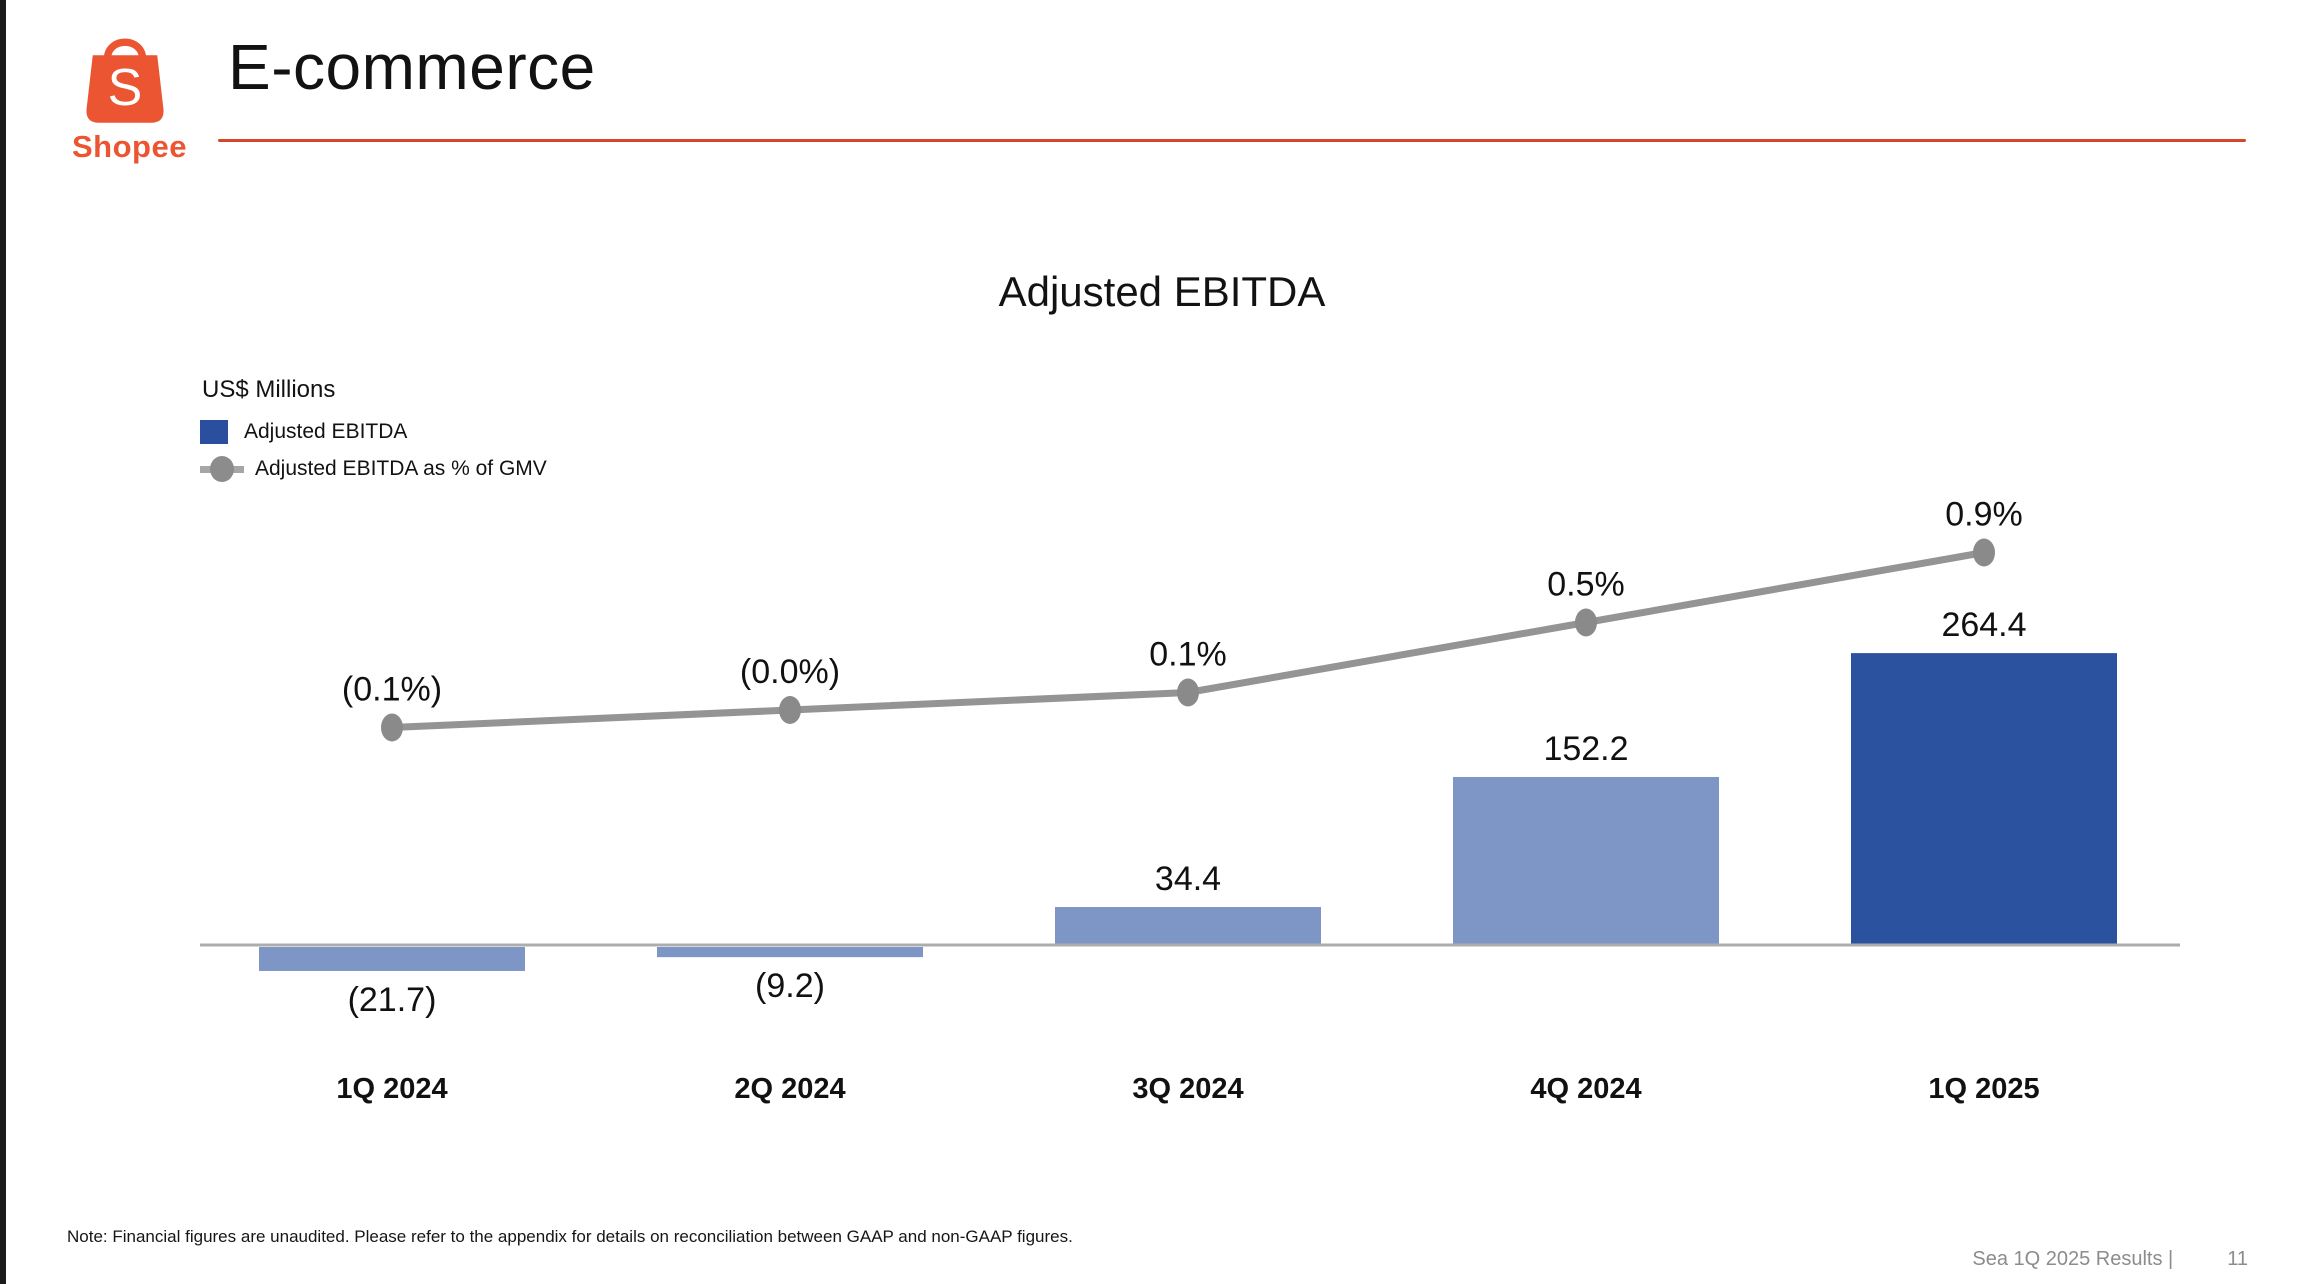 The image size is (2312, 1284). I want to click on chart-title: Adjusted EBITDA, so click(1162, 291).